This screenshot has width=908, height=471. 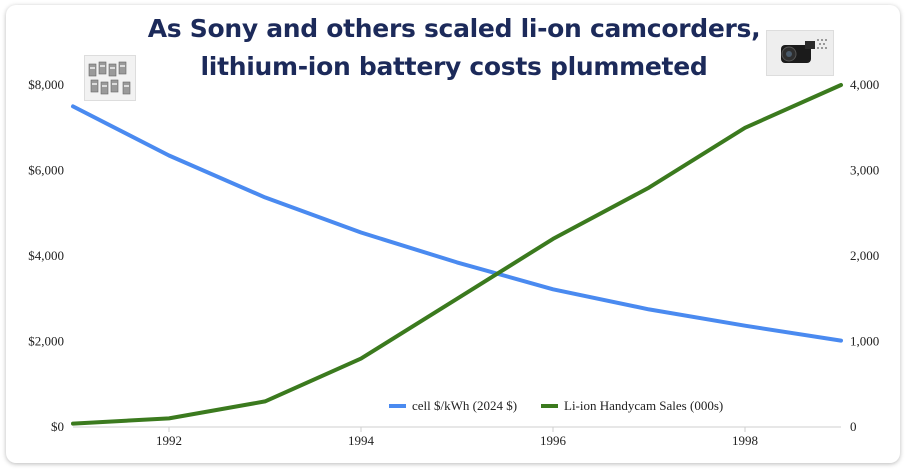 What do you see at coordinates (57, 426) in the screenshot?
I see `left-tick-label: $0` at bounding box center [57, 426].